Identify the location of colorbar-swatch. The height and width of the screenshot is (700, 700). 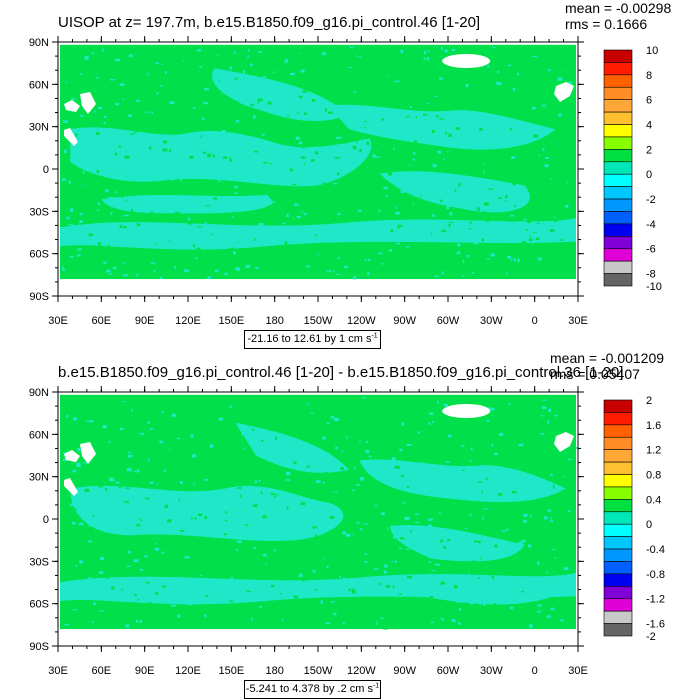
(618, 555).